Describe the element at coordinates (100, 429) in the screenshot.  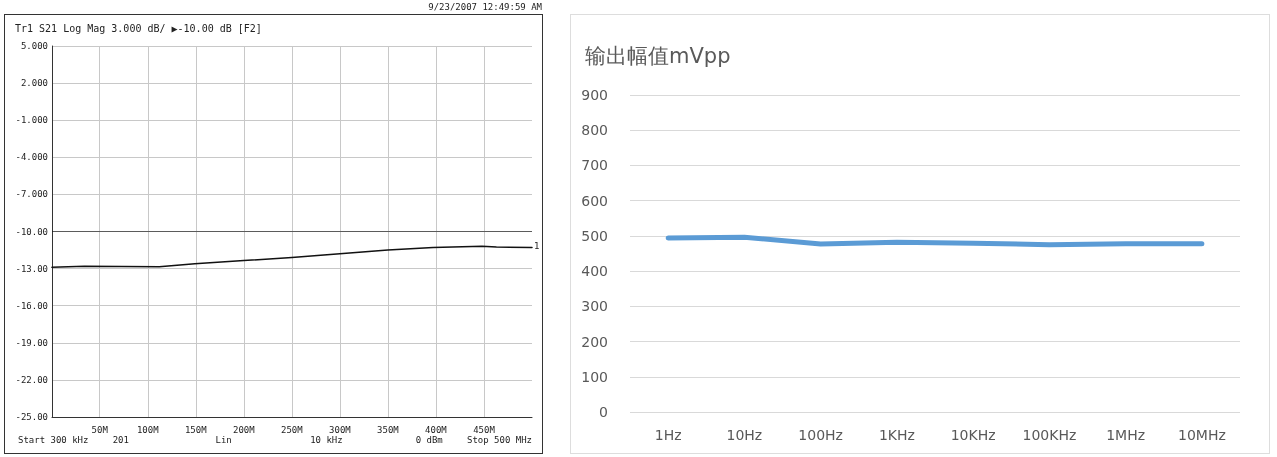
I see `x-tick-label: 50M` at that location.